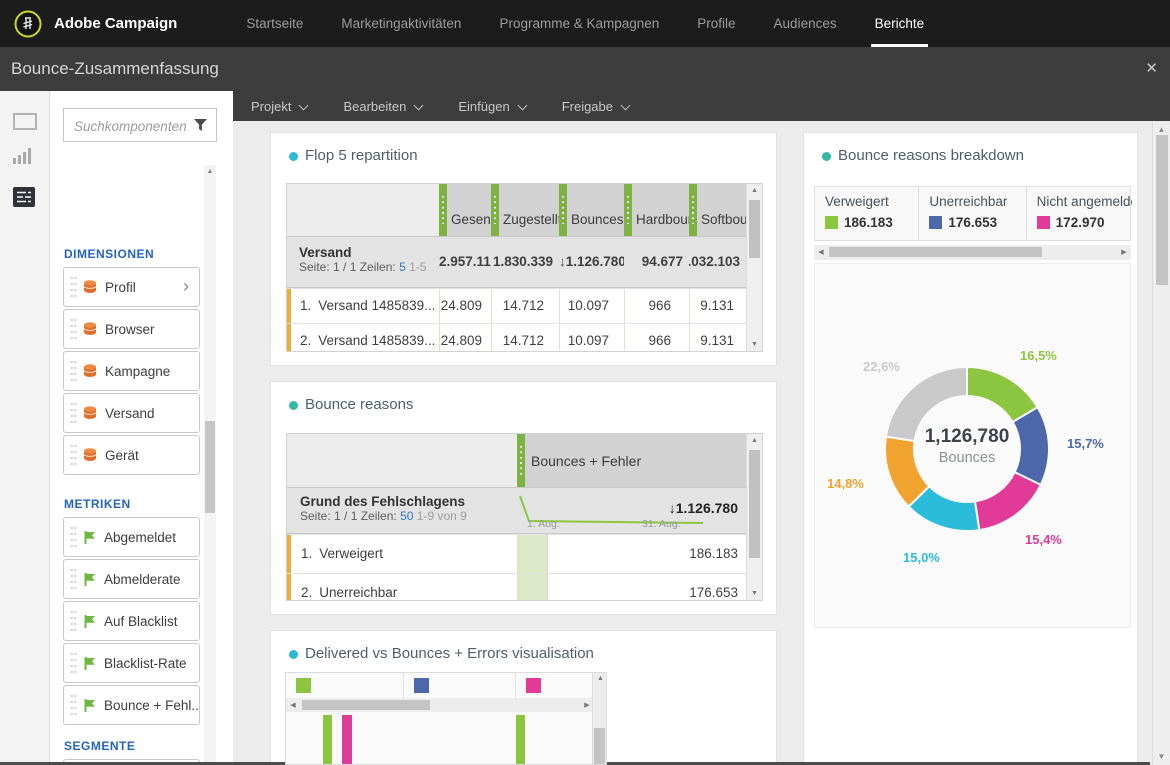 The height and width of the screenshot is (765, 1170). I want to click on page-scrollbar: ▲ ▼, so click(1161, 443).